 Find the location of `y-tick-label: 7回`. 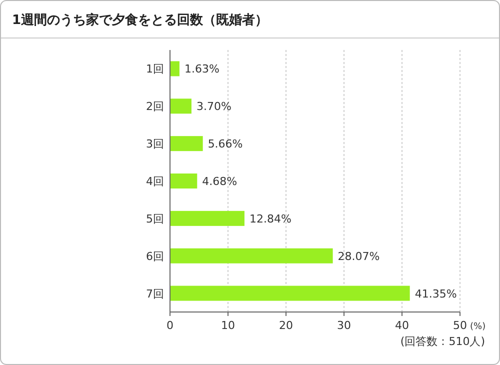

y-tick-label: 7回 is located at coordinates (155, 293).